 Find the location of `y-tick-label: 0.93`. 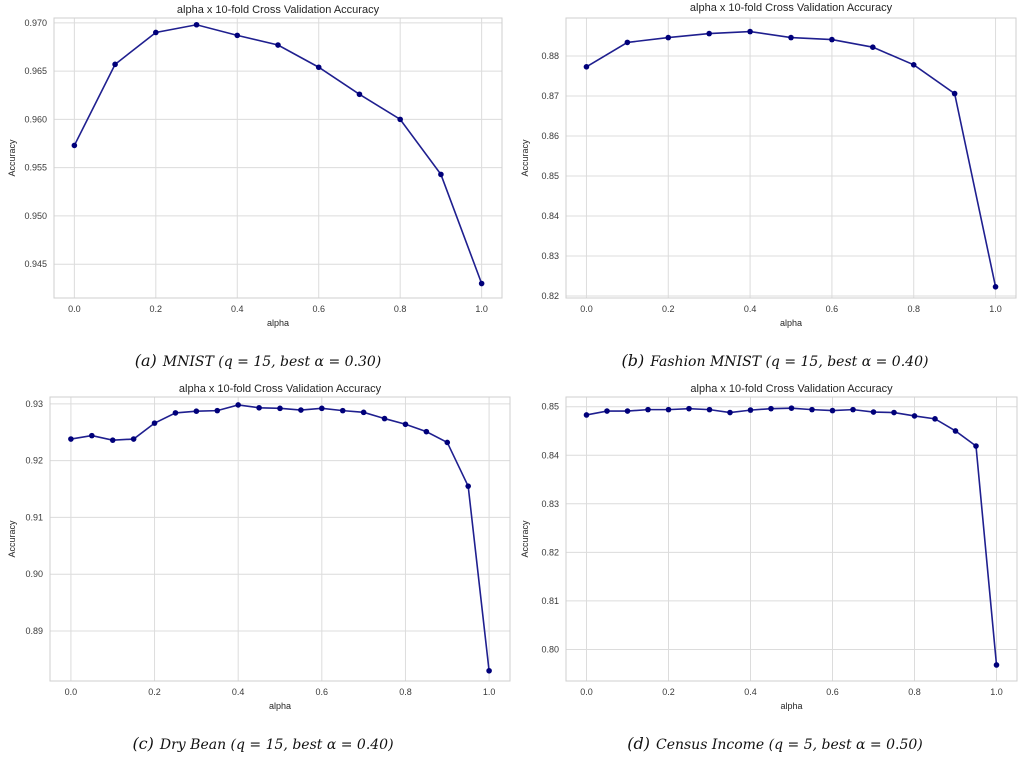

y-tick-label: 0.93 is located at coordinates (34, 404).